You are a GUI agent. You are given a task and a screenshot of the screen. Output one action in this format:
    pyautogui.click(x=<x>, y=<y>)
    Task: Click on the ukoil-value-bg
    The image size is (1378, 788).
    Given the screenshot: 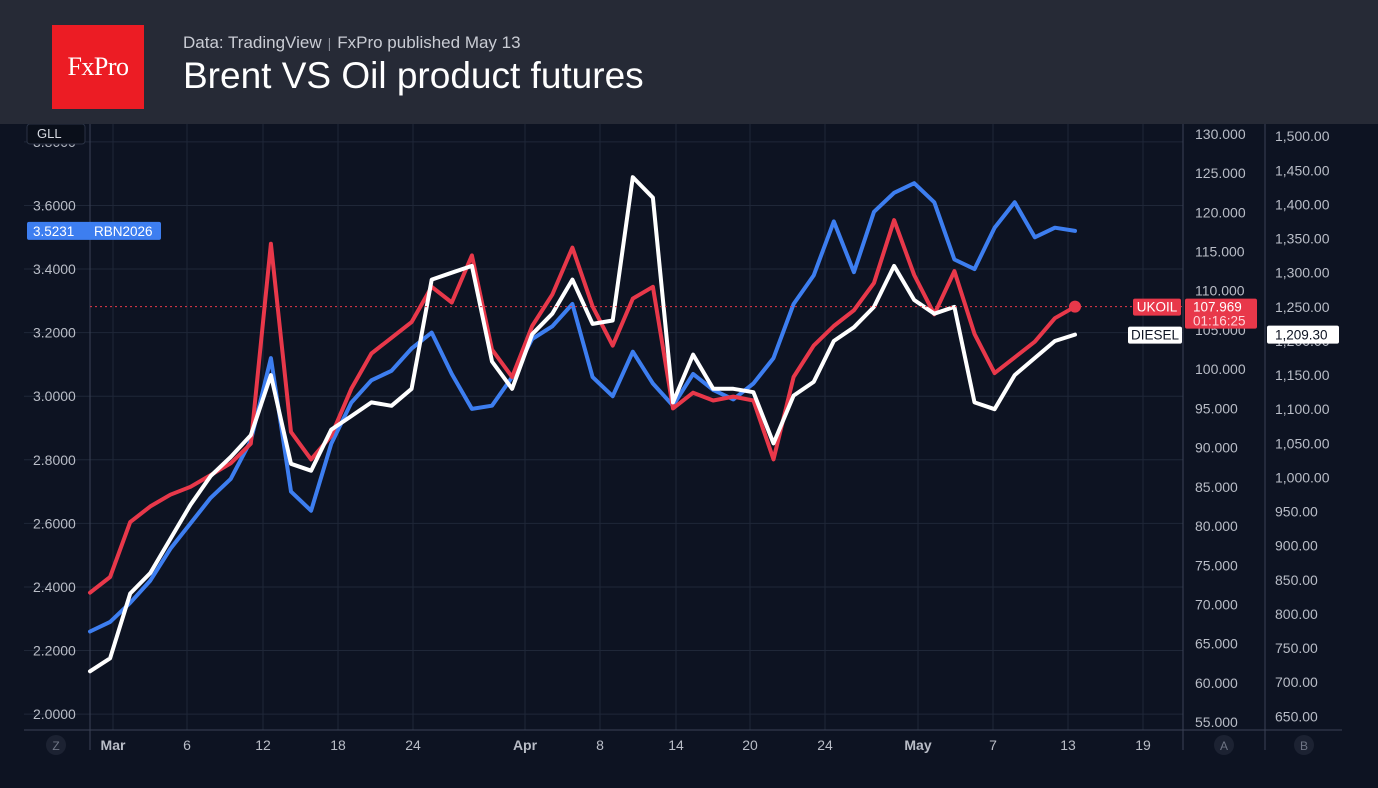 What is the action you would take?
    pyautogui.click(x=1221, y=313)
    